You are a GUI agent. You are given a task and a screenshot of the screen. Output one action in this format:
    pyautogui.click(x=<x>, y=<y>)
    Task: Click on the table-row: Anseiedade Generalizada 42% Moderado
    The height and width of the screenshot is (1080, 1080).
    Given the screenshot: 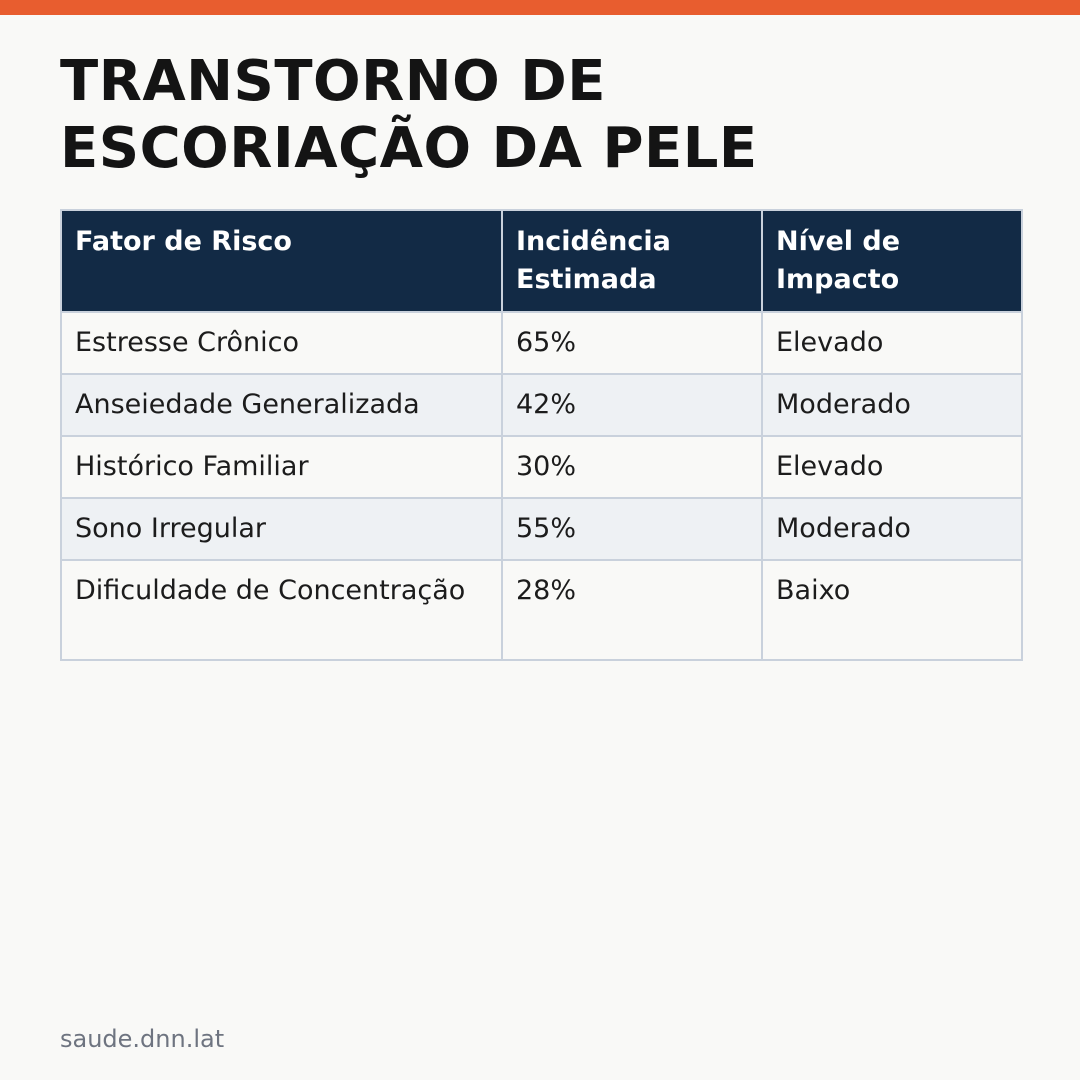 What is the action you would take?
    pyautogui.click(x=541, y=405)
    